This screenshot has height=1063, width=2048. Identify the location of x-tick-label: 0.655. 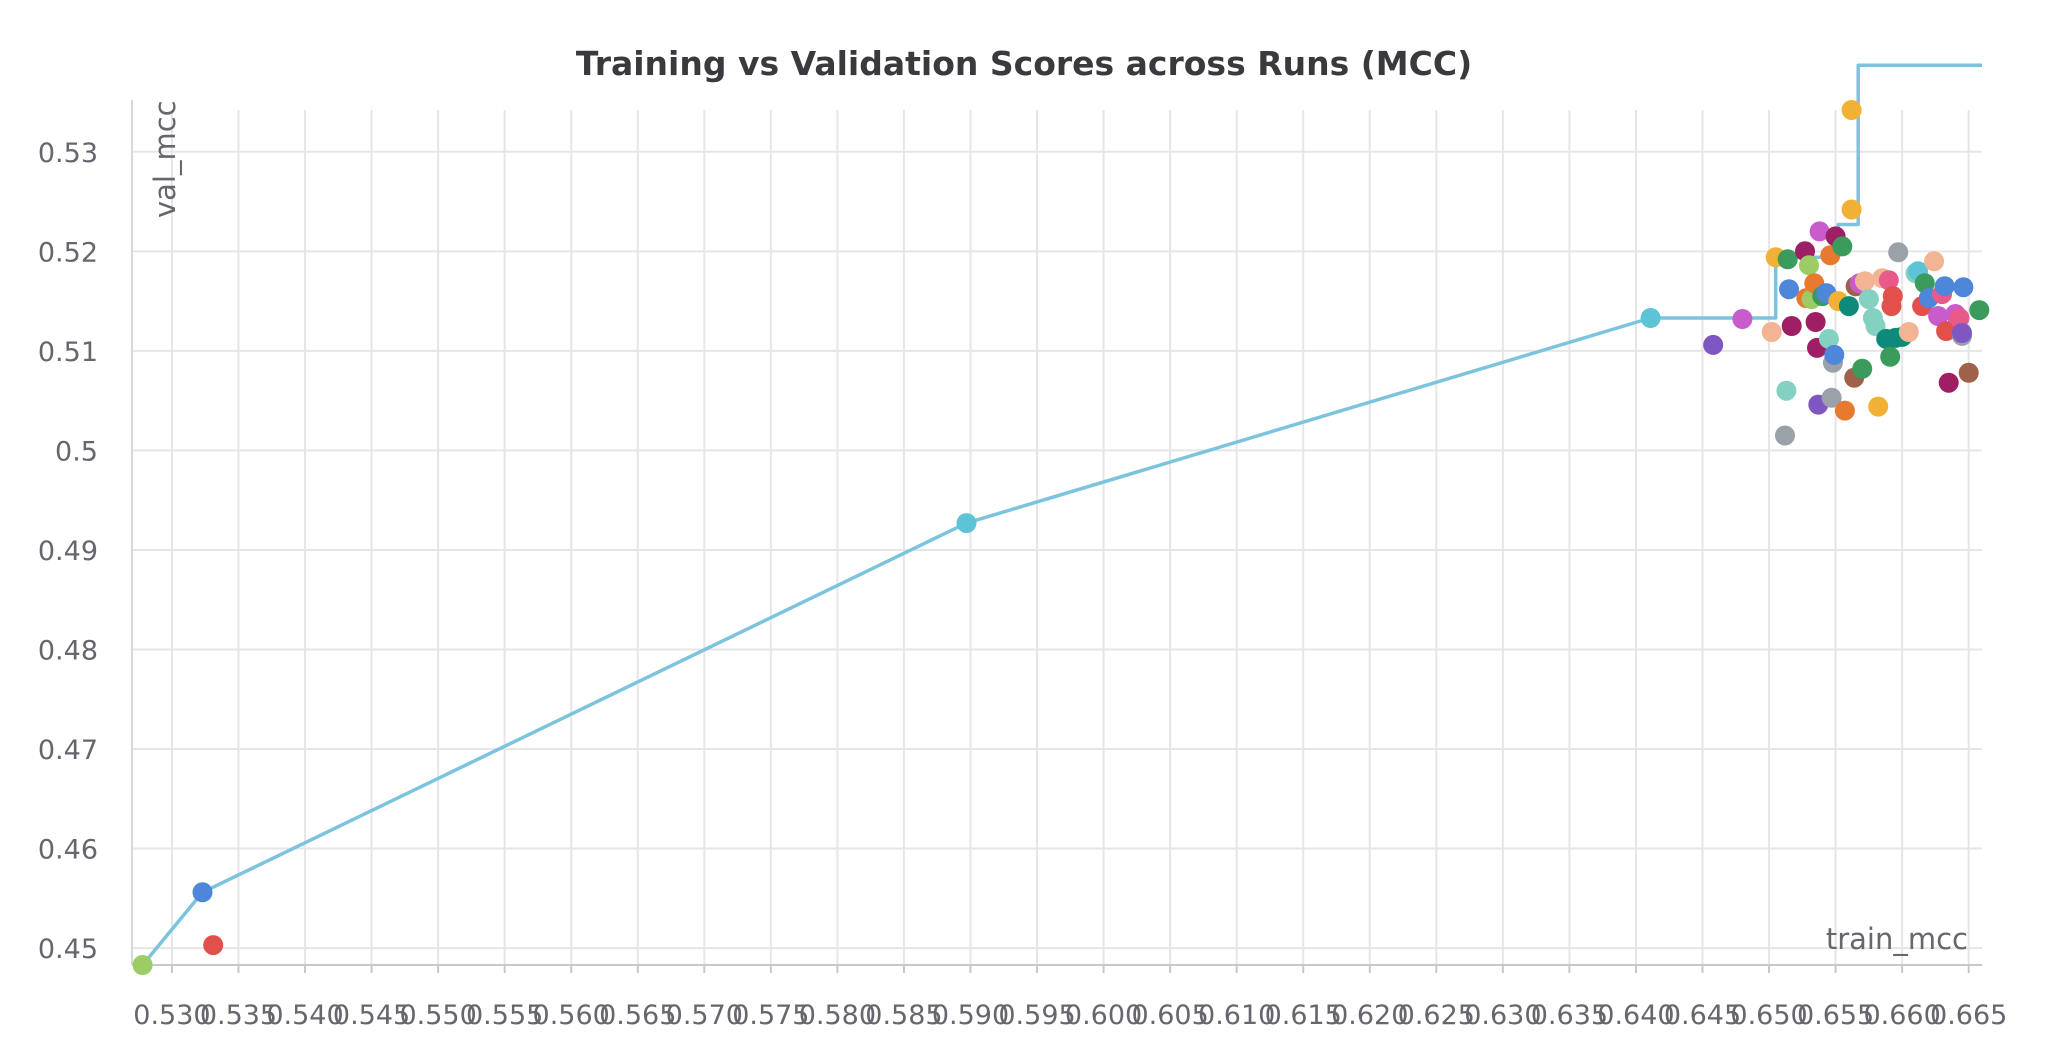
(1835, 1015).